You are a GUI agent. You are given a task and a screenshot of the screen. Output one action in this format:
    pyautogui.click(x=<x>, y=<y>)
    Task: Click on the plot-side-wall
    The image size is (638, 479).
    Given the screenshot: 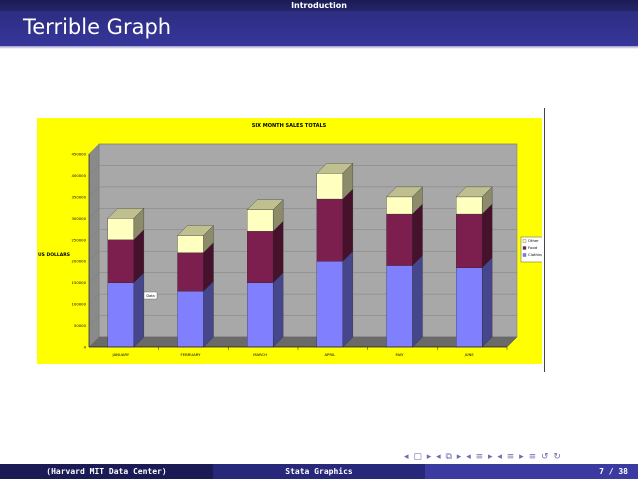 What is the action you would take?
    pyautogui.click(x=94, y=245)
    